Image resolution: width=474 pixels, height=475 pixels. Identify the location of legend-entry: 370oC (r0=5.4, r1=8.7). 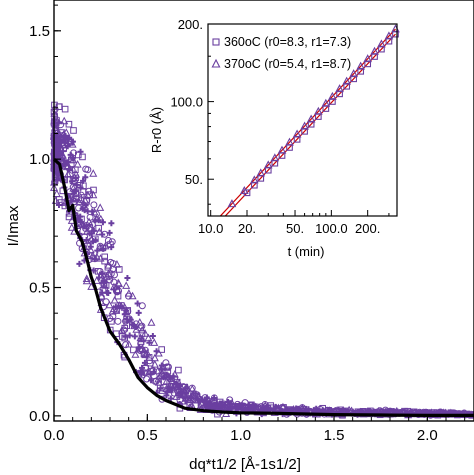
(287, 64).